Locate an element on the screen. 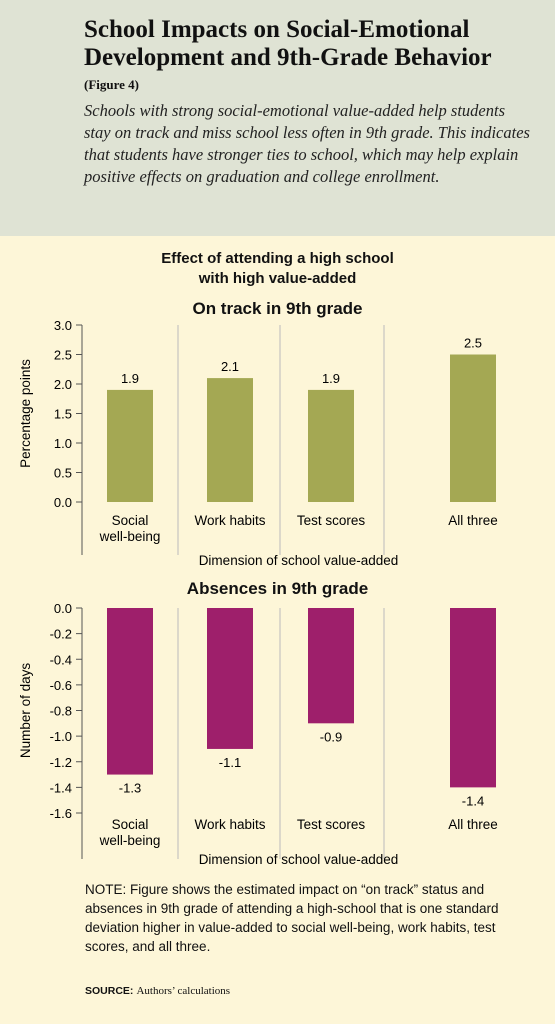  figure-label: (Figure 4) is located at coordinates (111, 84).